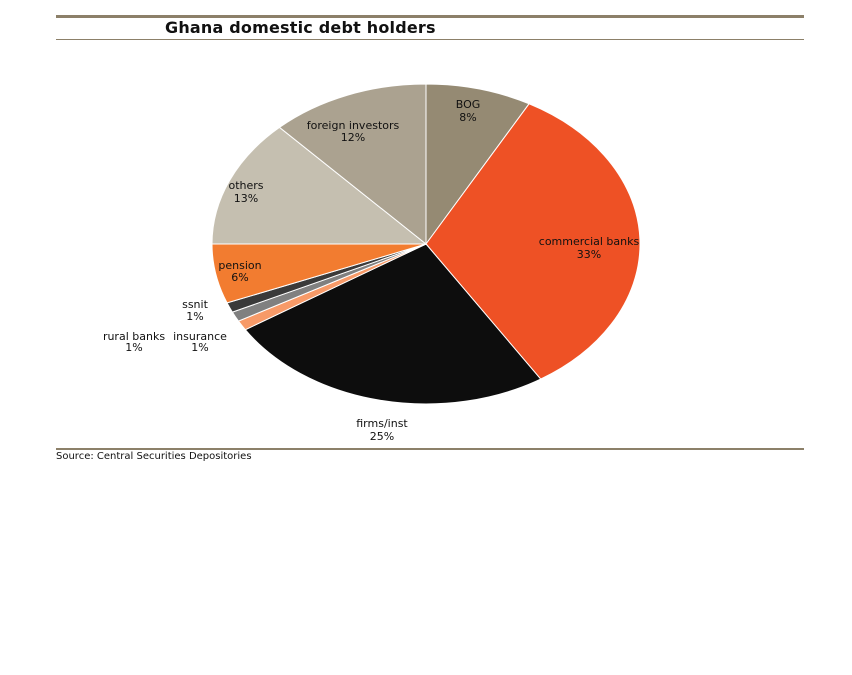  What do you see at coordinates (589, 254) in the screenshot?
I see `label-pct-commercial-banks: 33%` at bounding box center [589, 254].